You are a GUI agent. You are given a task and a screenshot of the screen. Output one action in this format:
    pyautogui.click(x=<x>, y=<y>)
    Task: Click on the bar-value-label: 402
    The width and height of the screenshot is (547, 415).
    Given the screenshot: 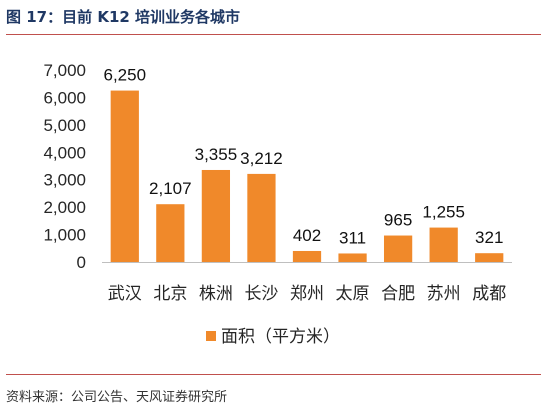 What is the action you would take?
    pyautogui.click(x=307, y=235)
    